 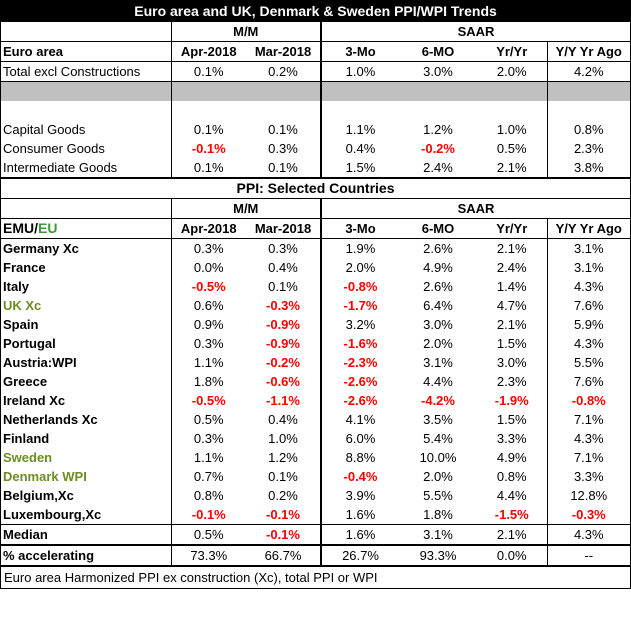 What do you see at coordinates (283, 267) in the screenshot?
I see `table-cell: 0.4%` at bounding box center [283, 267].